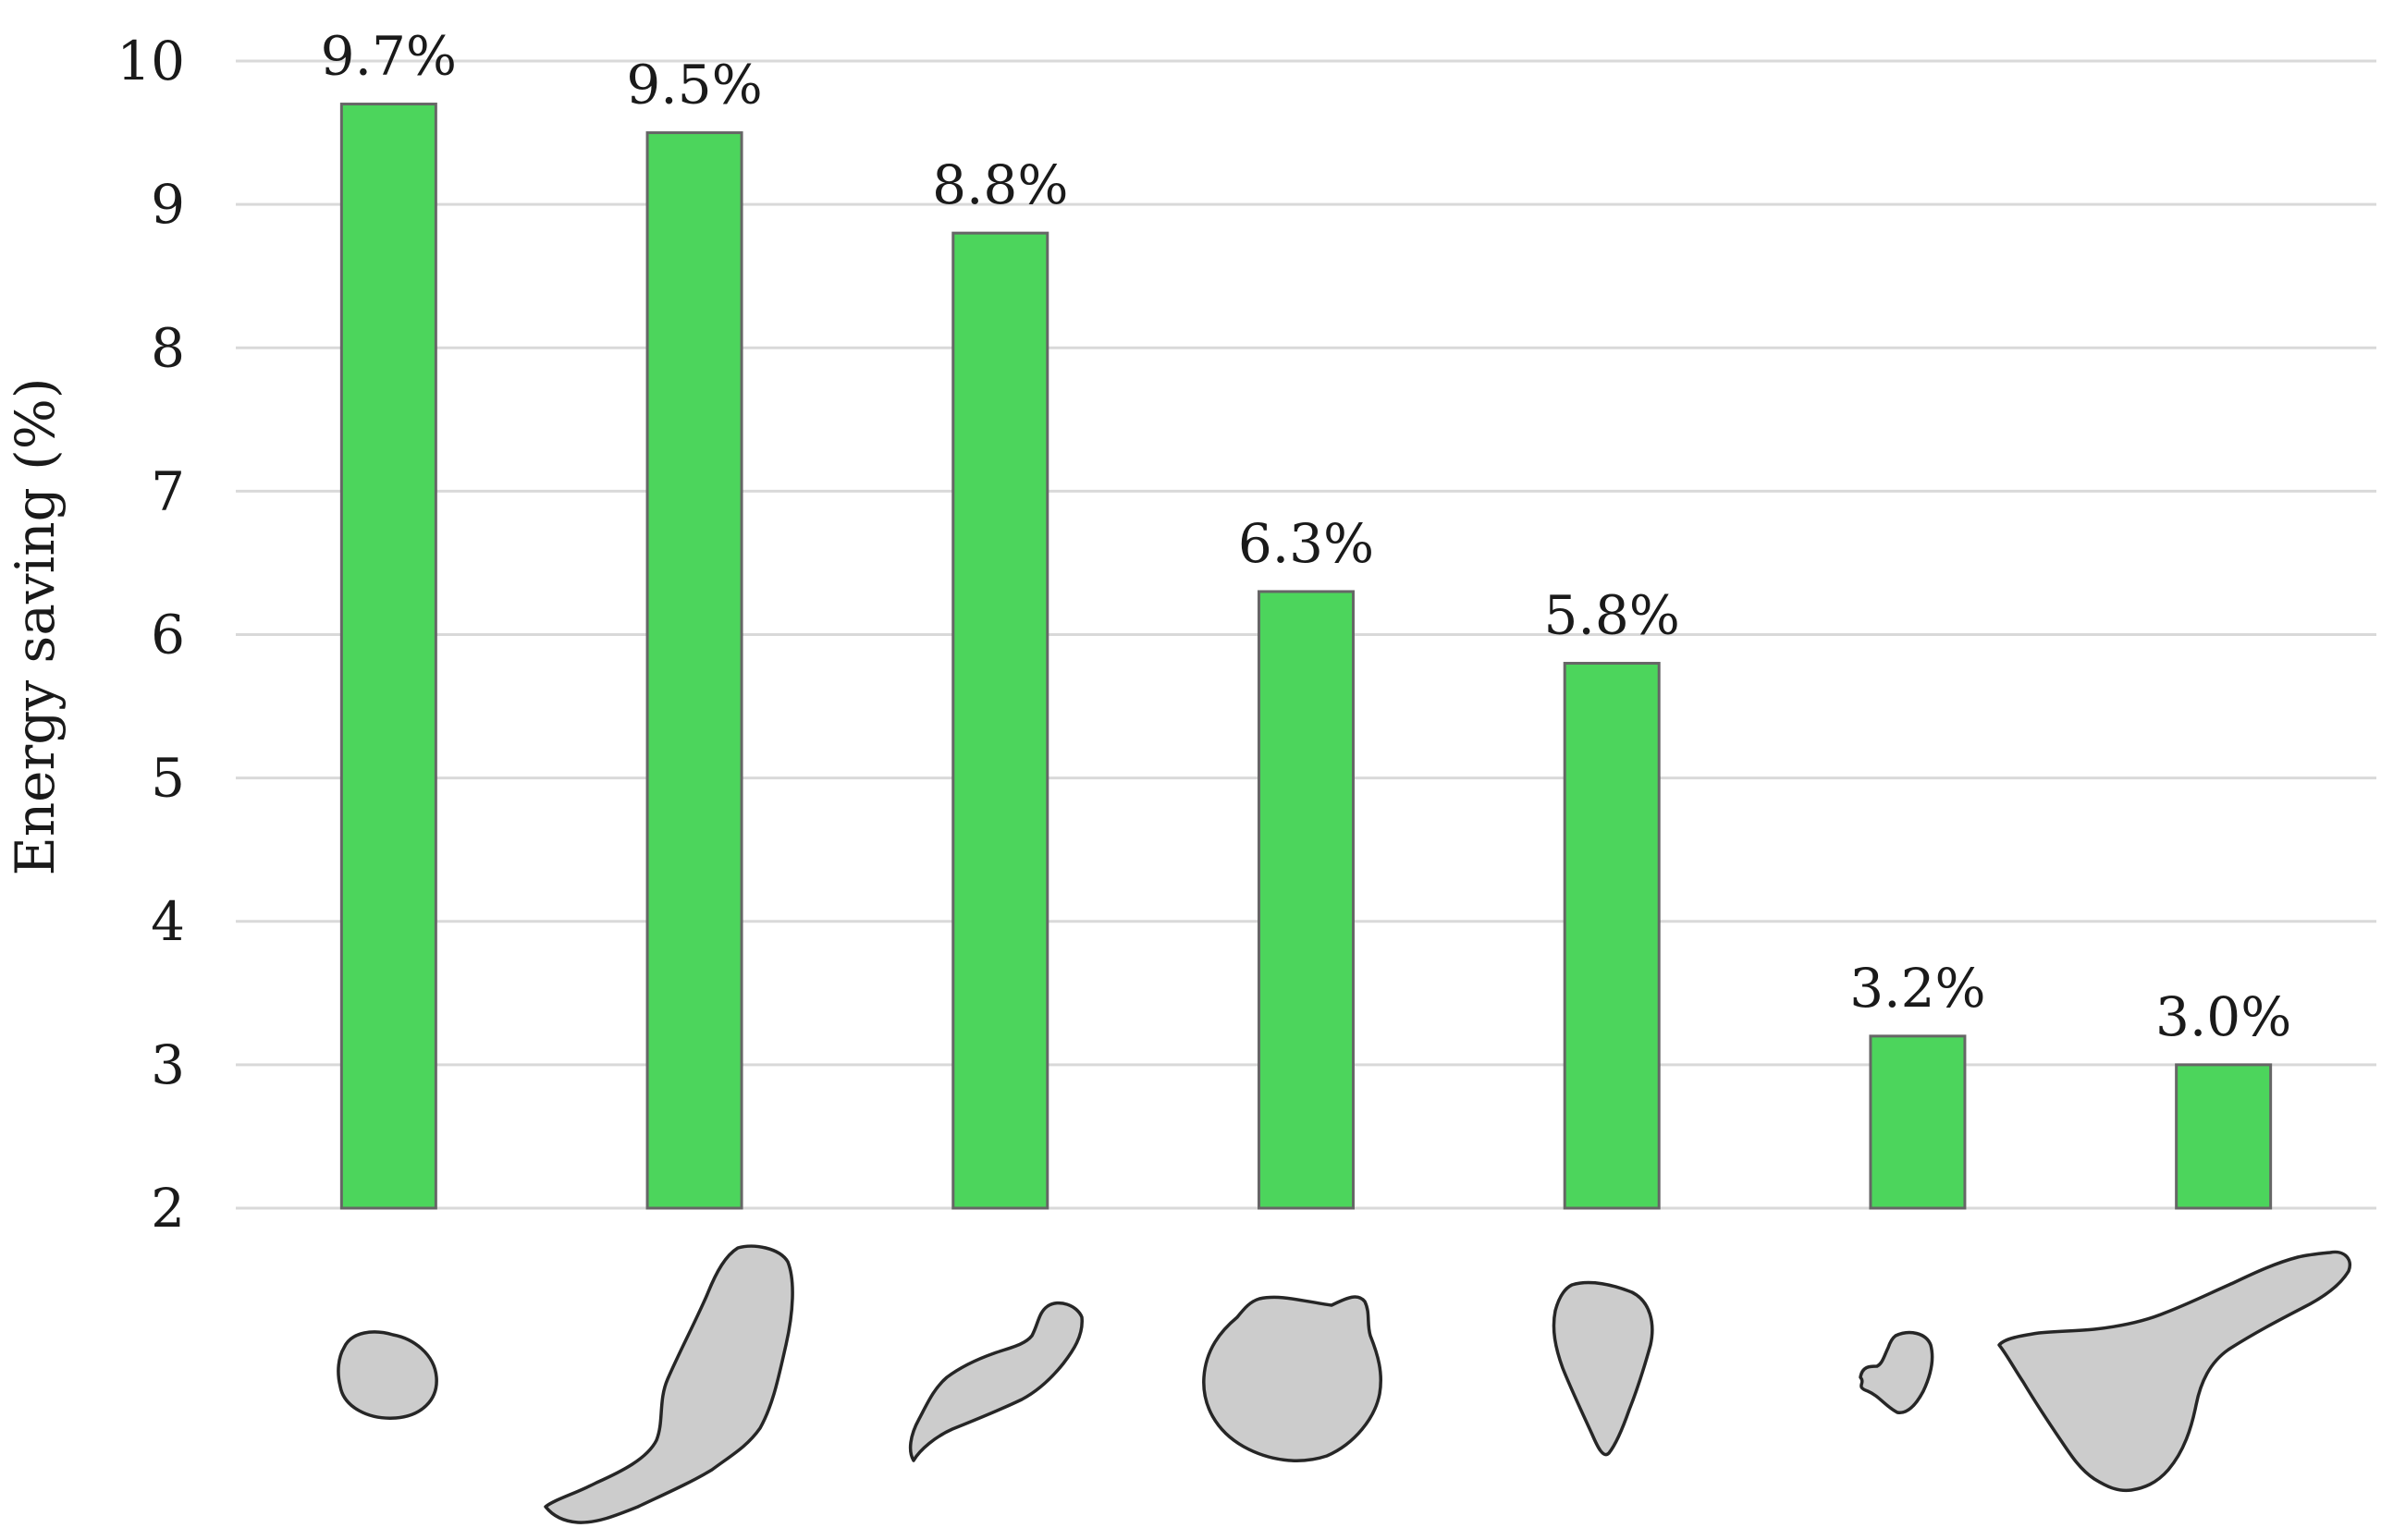 The image size is (2381, 1540). Describe the element at coordinates (168, 347) in the screenshot. I see `y-tick-label: 8` at that location.